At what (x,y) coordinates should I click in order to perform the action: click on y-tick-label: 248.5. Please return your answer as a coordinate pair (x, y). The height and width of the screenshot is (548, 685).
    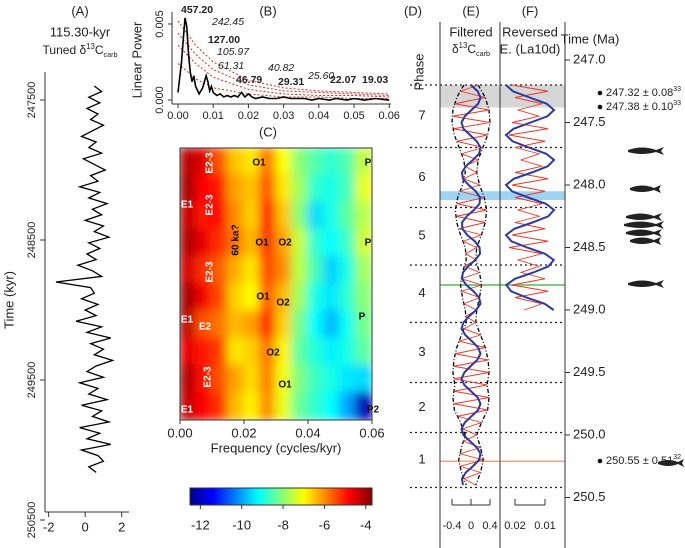
    Looking at the image, I should click on (589, 246).